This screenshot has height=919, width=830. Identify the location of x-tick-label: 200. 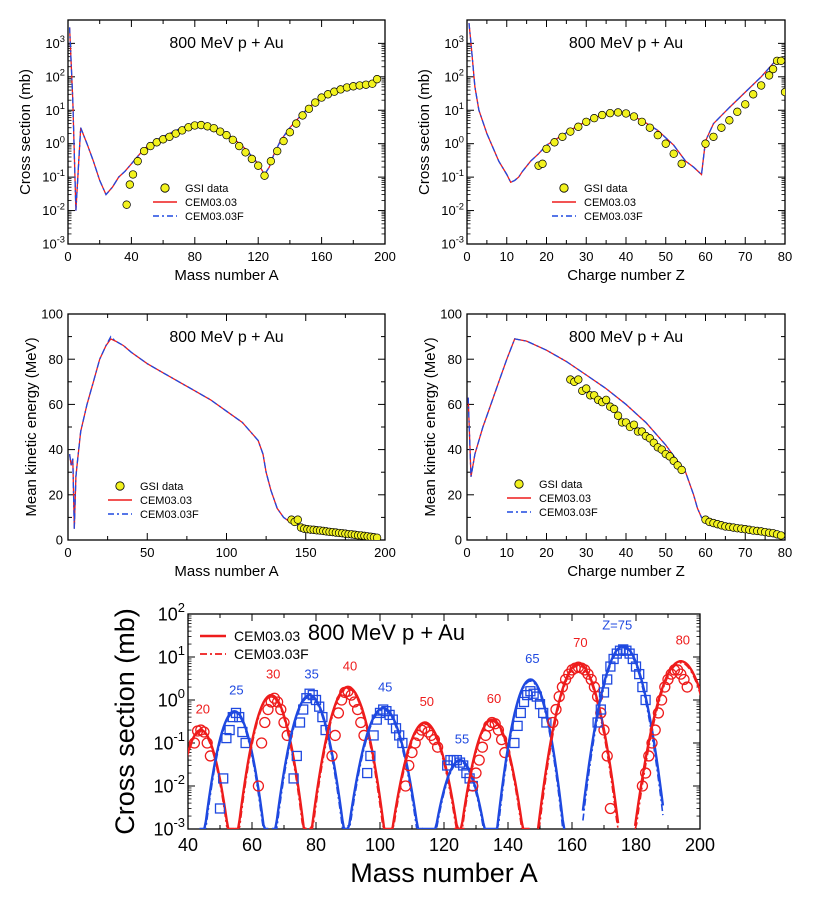
(385, 256).